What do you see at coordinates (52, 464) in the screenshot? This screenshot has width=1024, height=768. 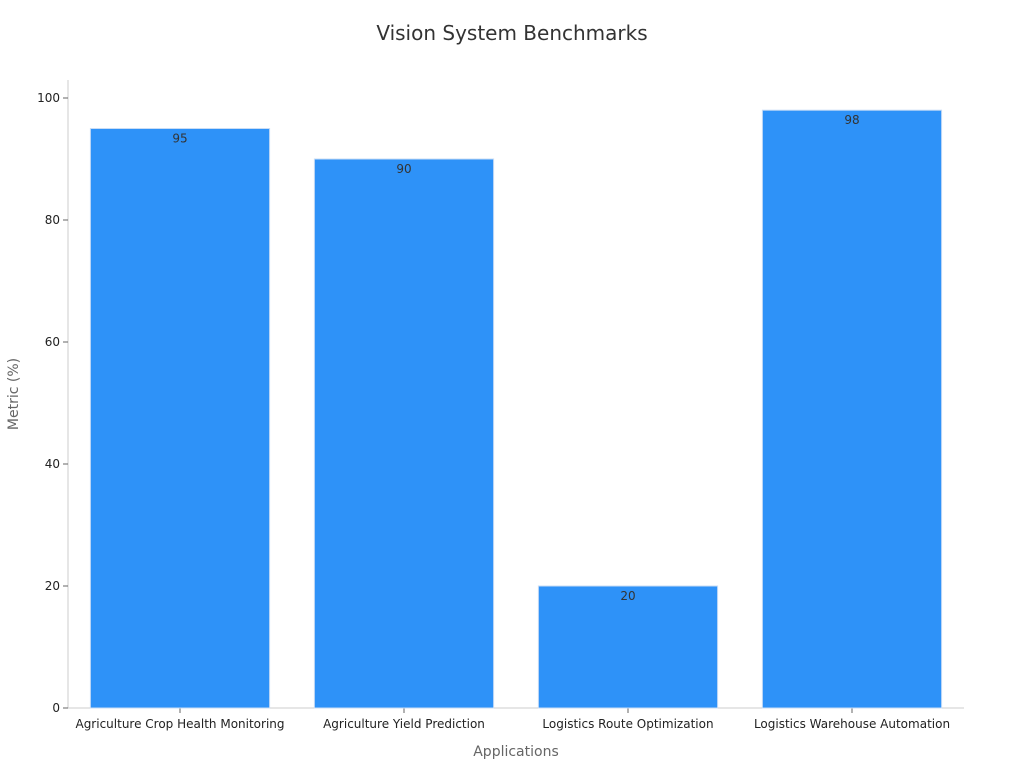 I see `y-tick-label: 40` at bounding box center [52, 464].